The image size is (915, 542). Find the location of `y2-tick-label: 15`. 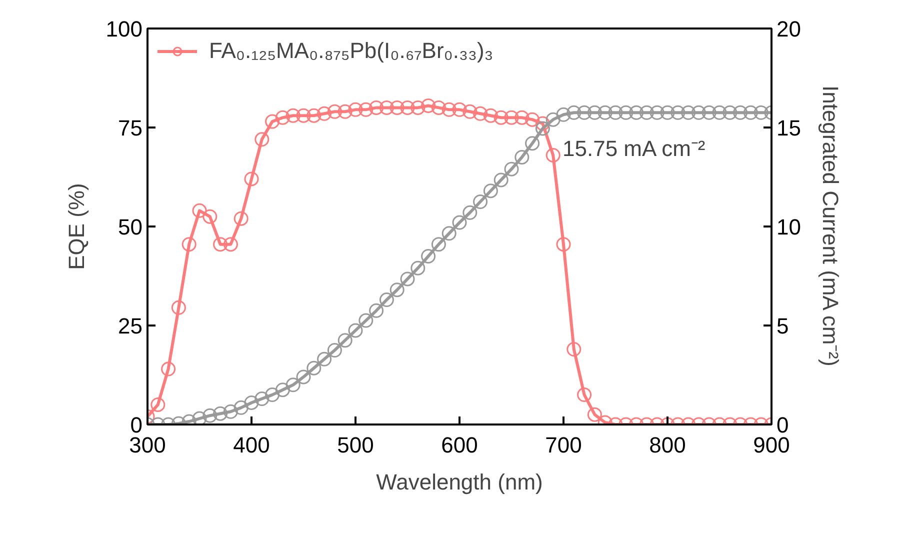

y2-tick-label: 15 is located at coordinates (788, 128).